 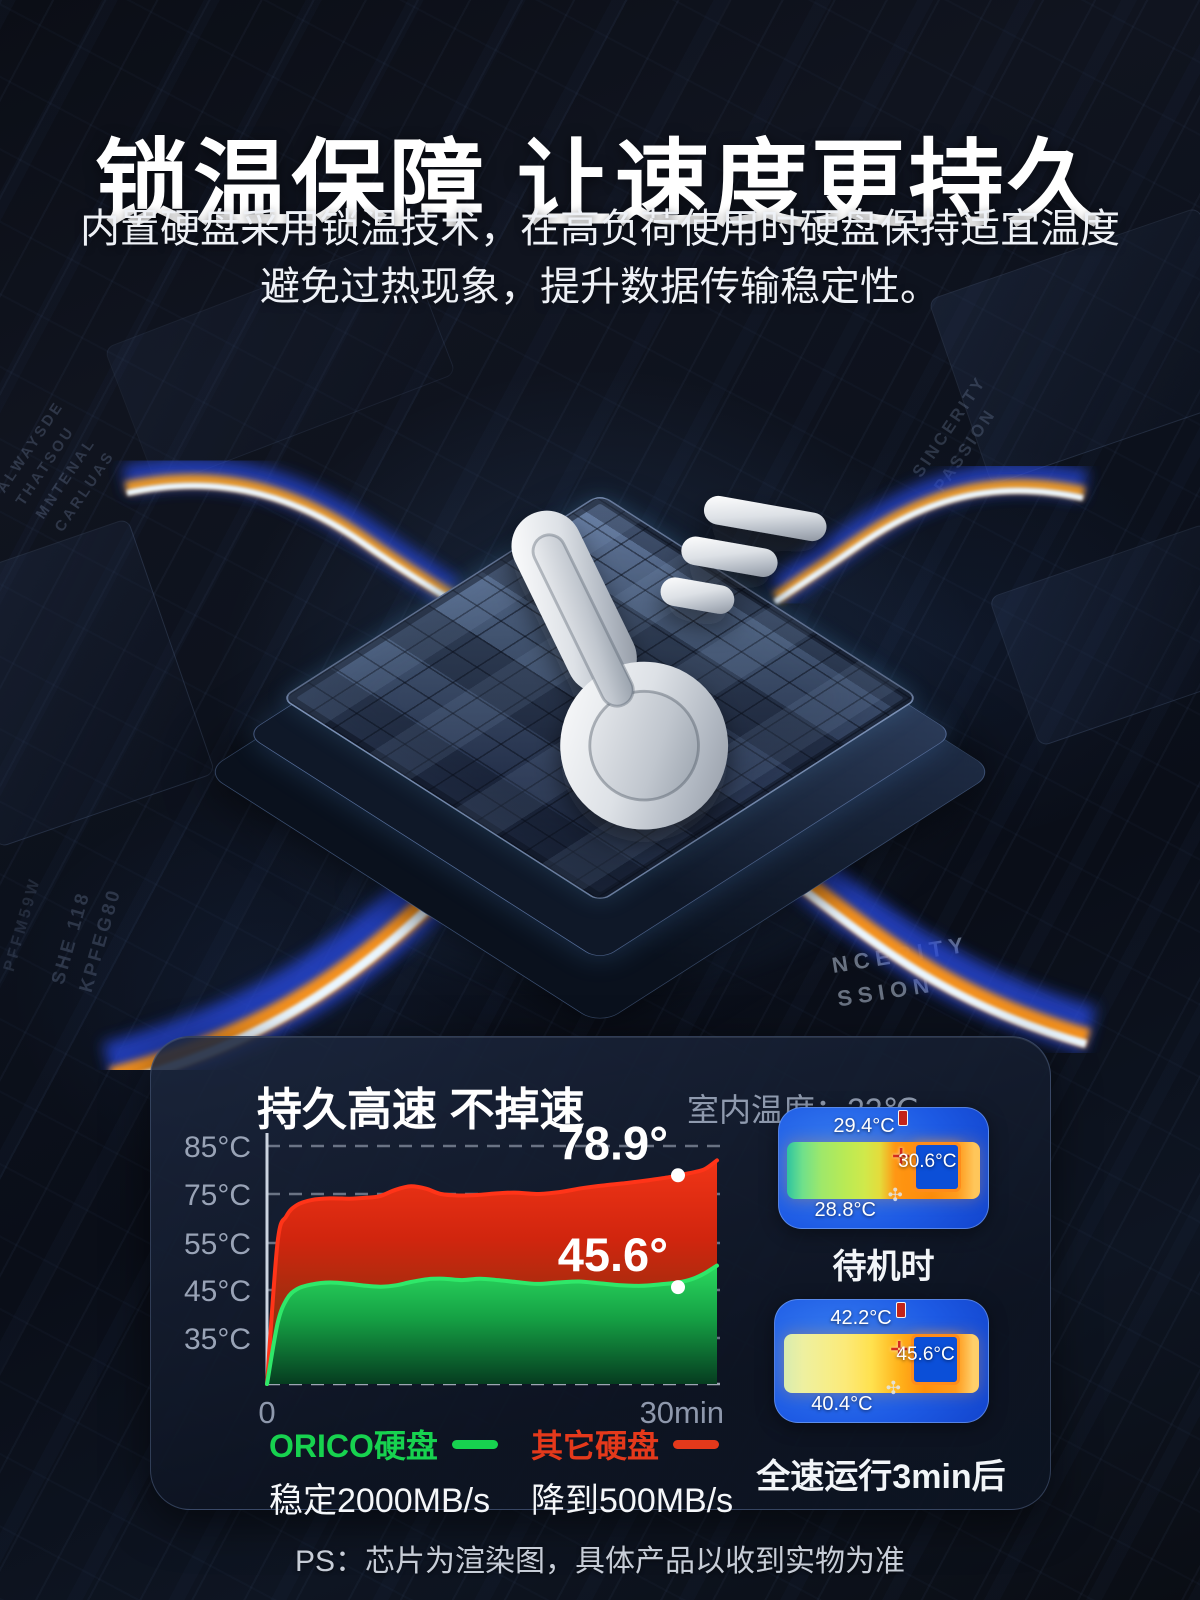 What do you see at coordinates (925, 1354) in the screenshot?
I see `thermal-temp-box: 45.6°C` at bounding box center [925, 1354].